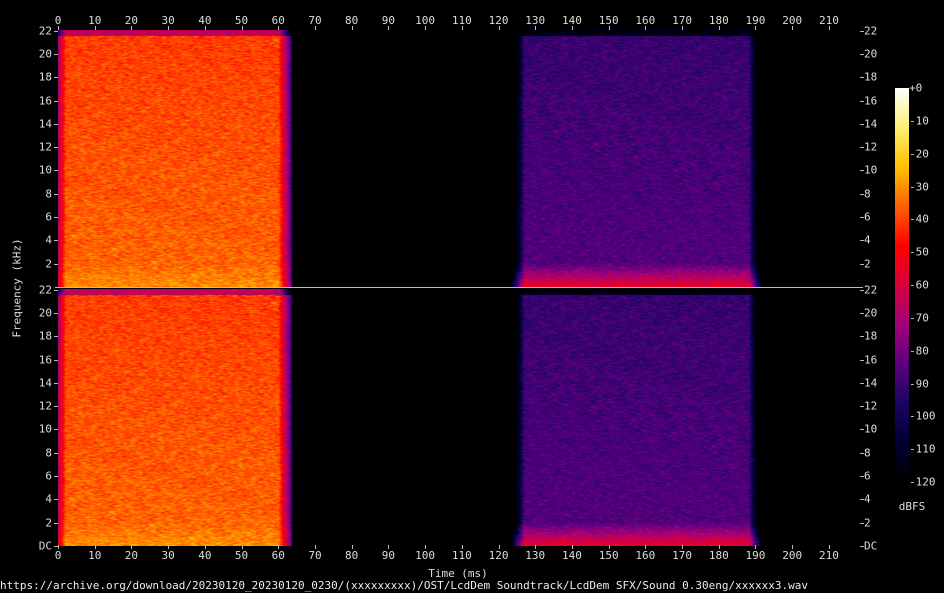 The width and height of the screenshot is (944, 593). What do you see at coordinates (871, 406) in the screenshot?
I see `y-tick-label-right: 12` at bounding box center [871, 406].